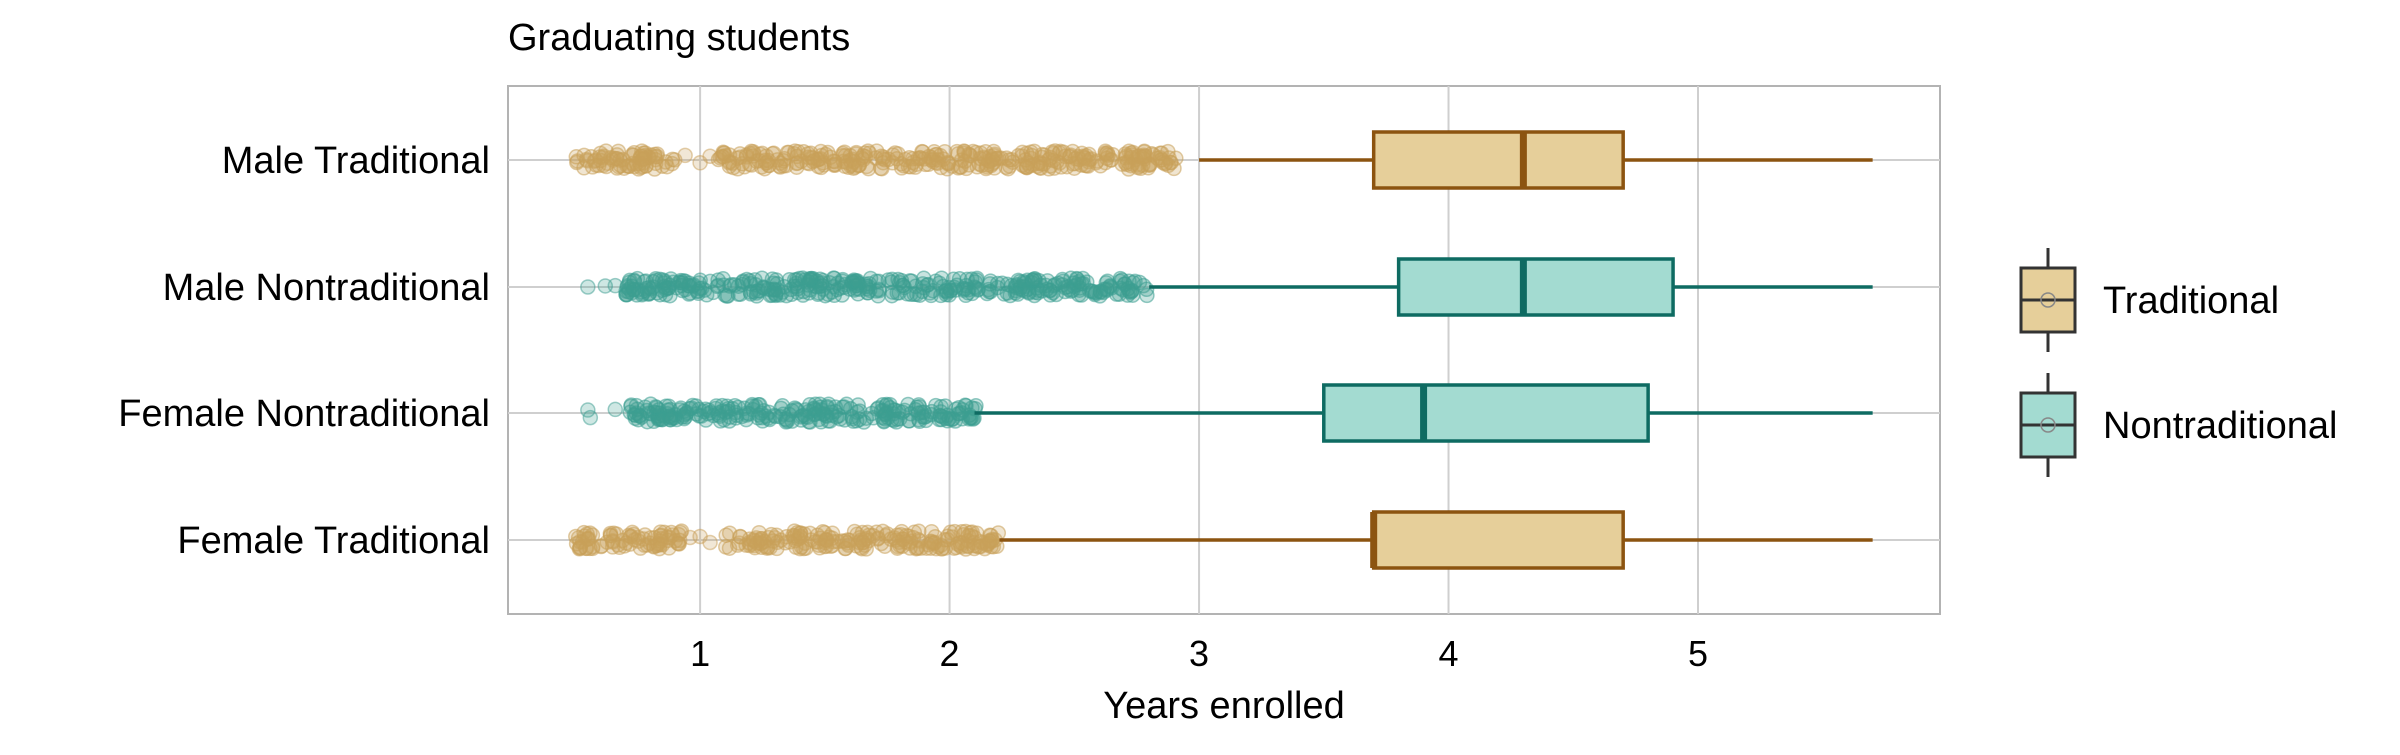 The image size is (2400, 755). Describe the element at coordinates (1199, 653) in the screenshot. I see `x-tick-label: 3` at that location.